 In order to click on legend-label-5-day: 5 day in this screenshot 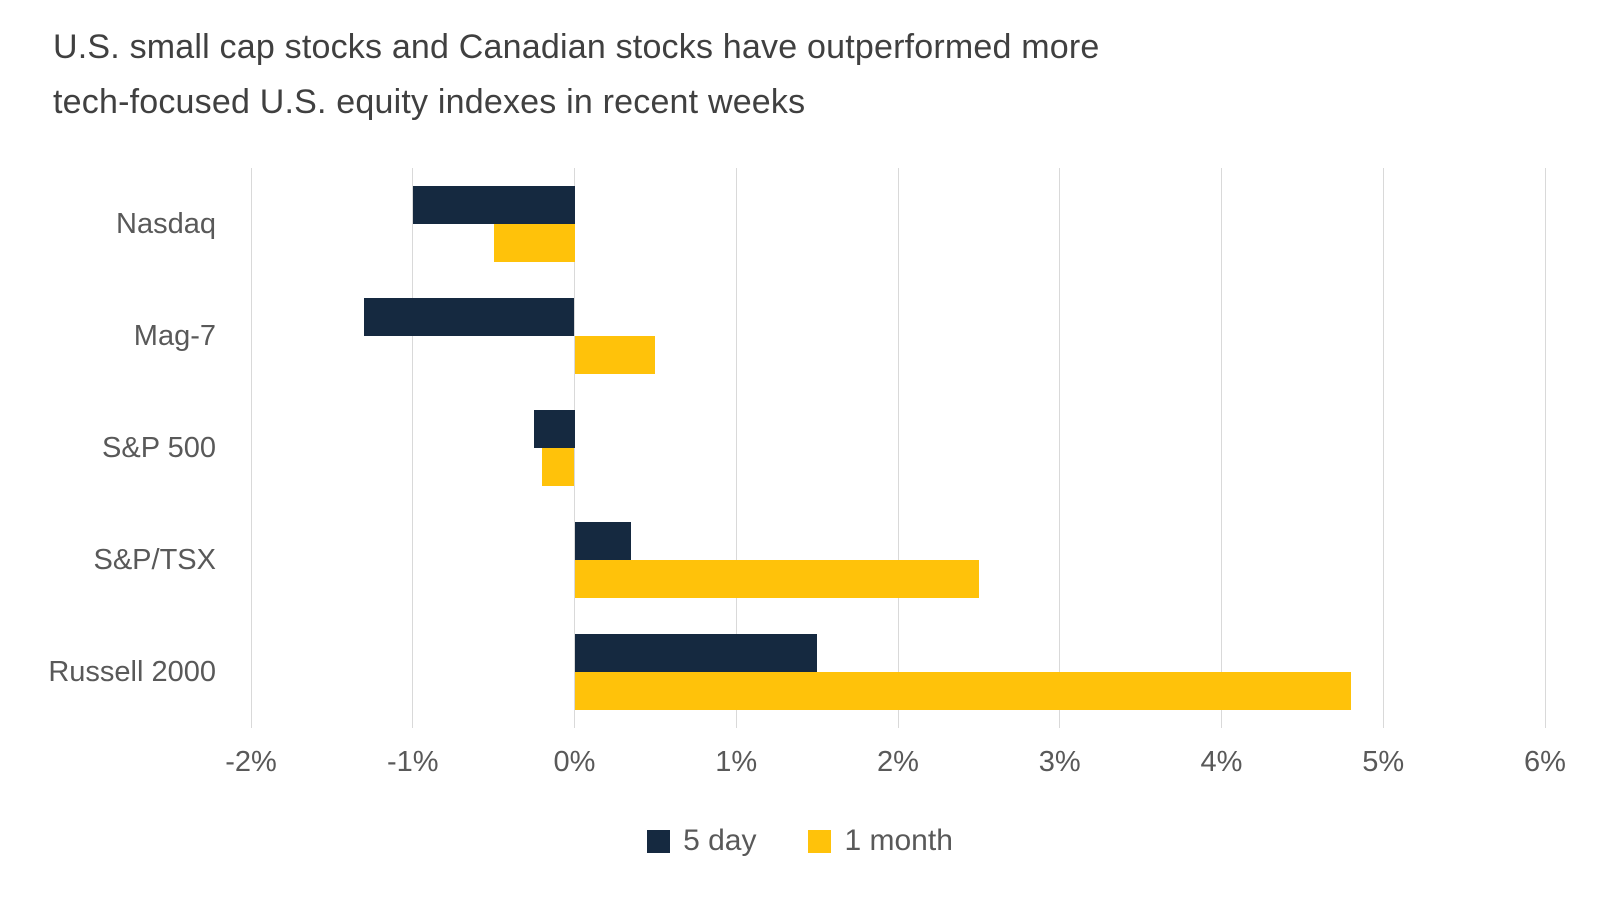, I will do `click(720, 840)`.